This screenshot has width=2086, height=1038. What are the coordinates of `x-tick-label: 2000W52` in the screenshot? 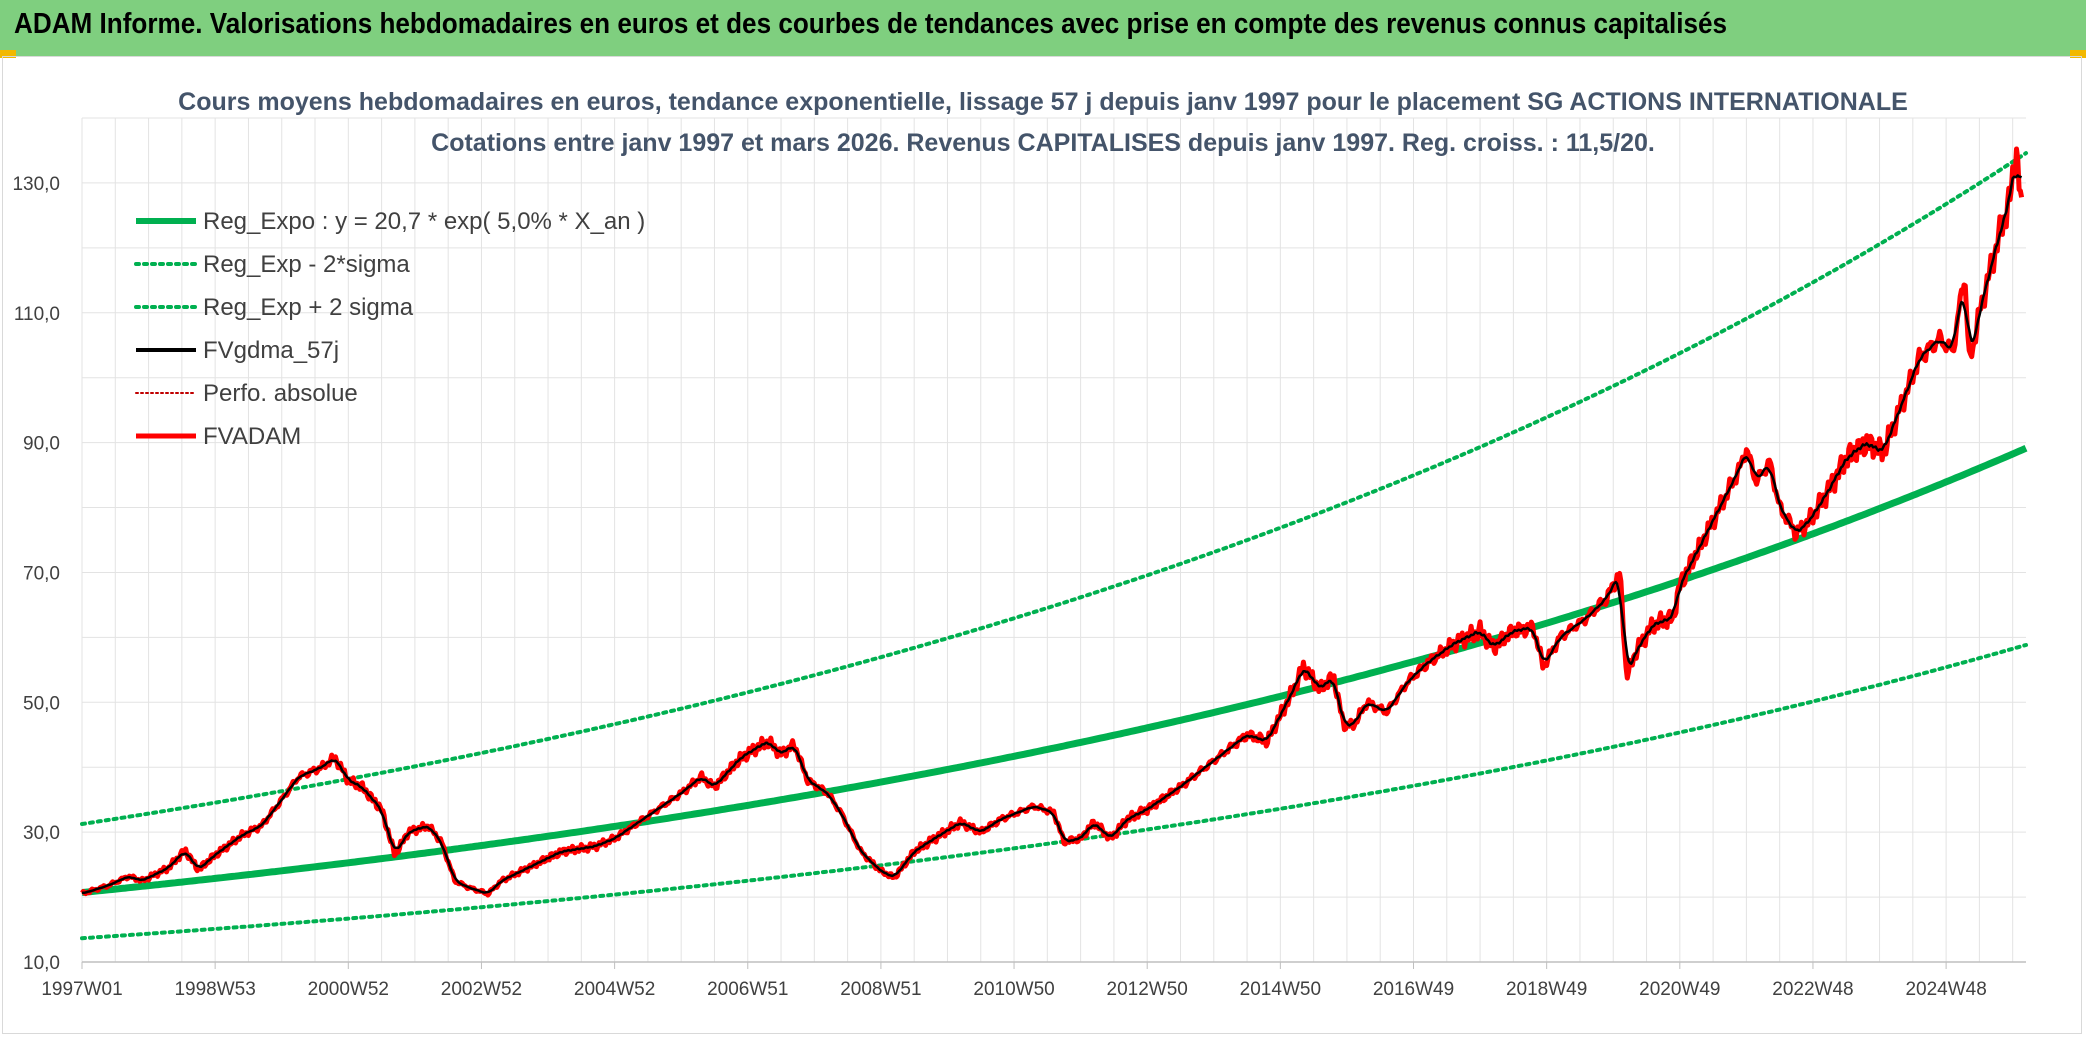 It's located at (348, 989).